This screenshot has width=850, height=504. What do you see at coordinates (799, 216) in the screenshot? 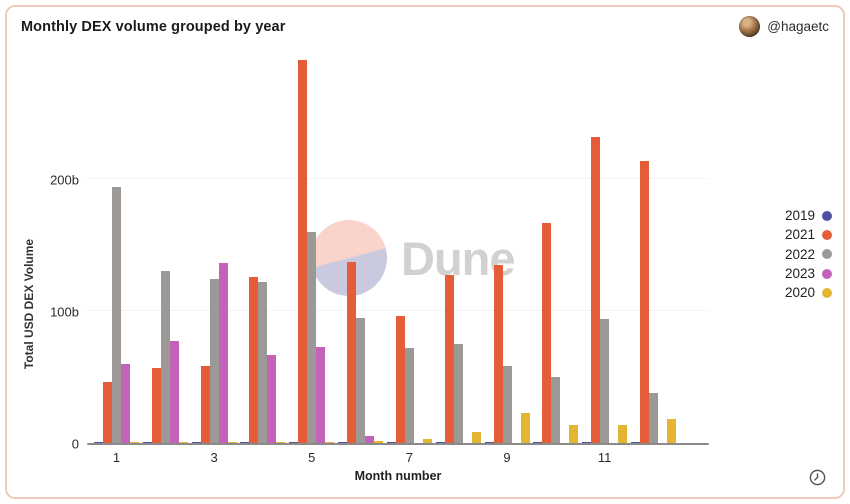
I see `legend-label: 2019` at bounding box center [799, 216].